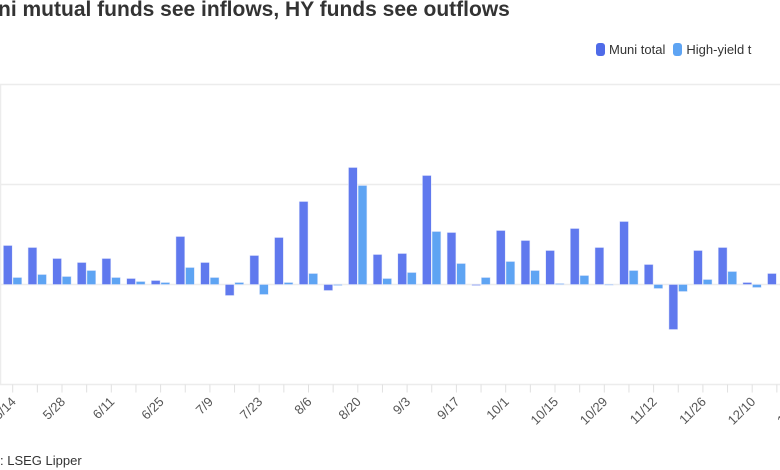 The height and width of the screenshot is (470, 780). I want to click on bar-muni-8/27, so click(377, 269).